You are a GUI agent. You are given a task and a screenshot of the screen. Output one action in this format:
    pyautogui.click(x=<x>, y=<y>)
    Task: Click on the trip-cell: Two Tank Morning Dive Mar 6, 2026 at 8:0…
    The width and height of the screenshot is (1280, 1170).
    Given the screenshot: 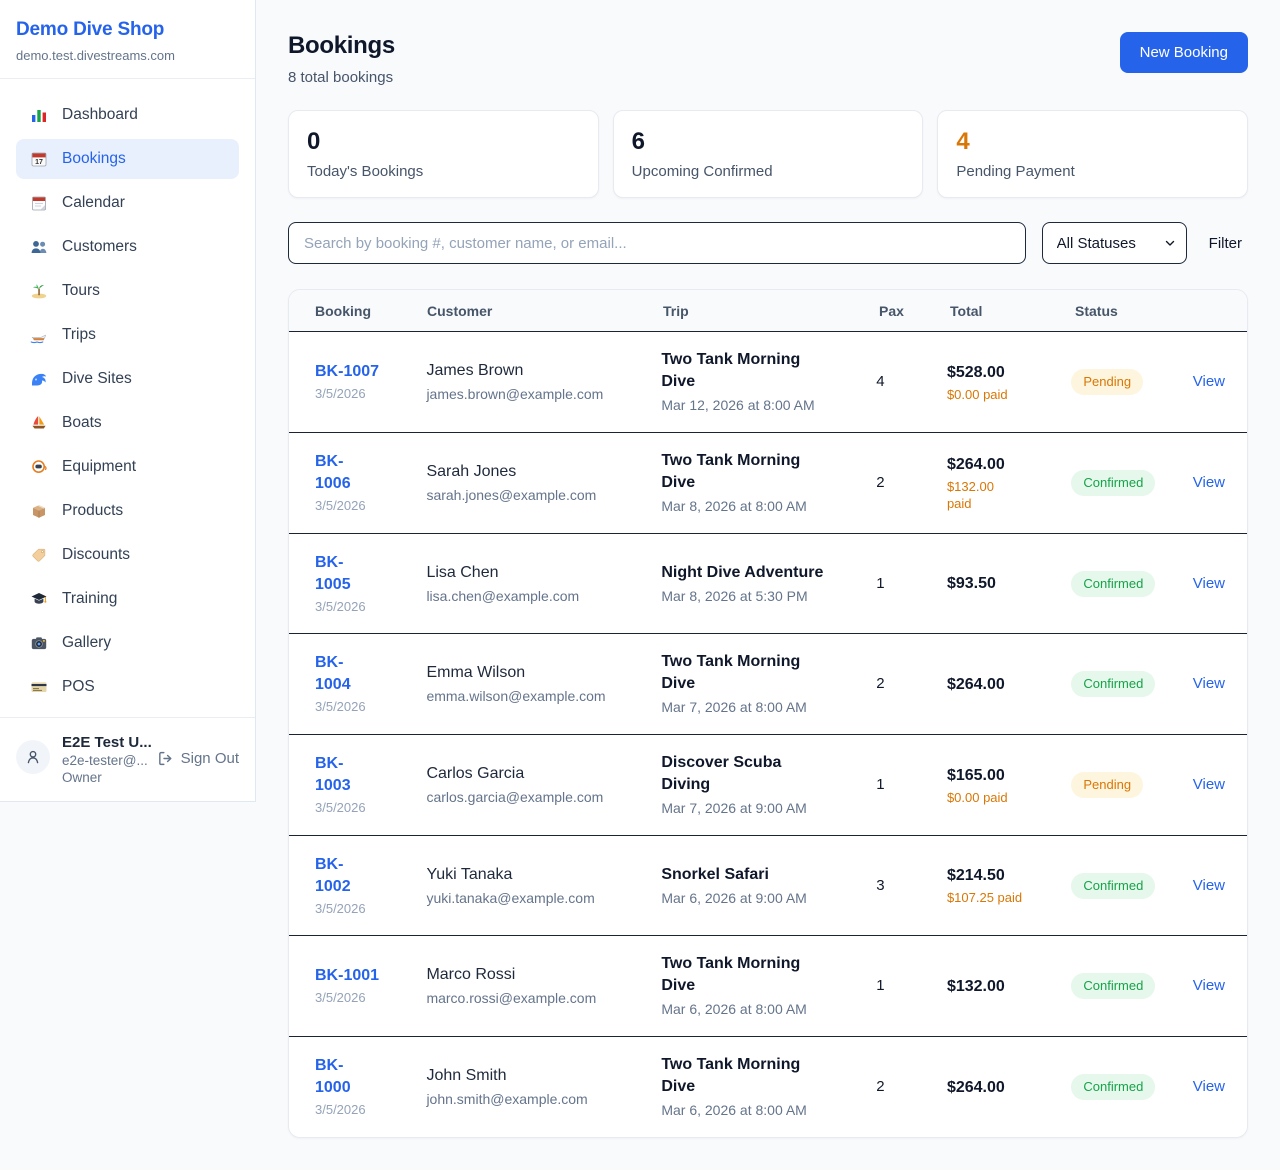 What is the action you would take?
    pyautogui.click(x=768, y=986)
    